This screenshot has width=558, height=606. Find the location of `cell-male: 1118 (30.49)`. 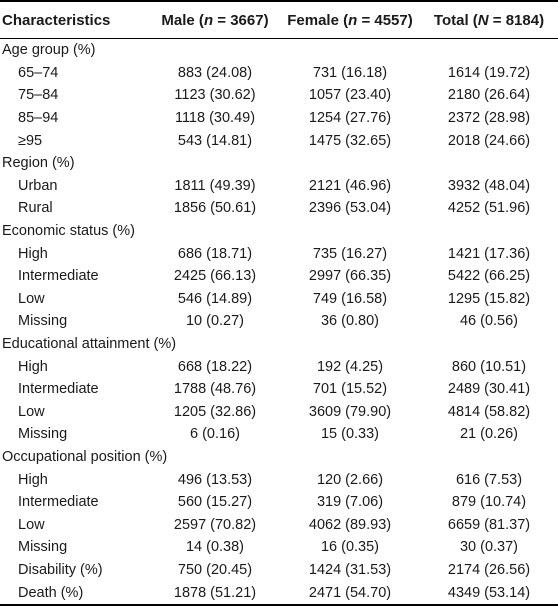

cell-male: 1118 (30.49) is located at coordinates (215, 118).